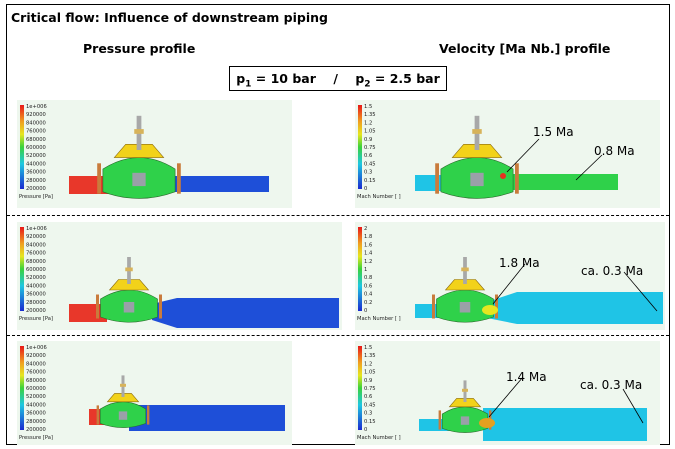 The height and width of the screenshot is (449, 675). I want to click on legend-tick-label: 0.2, so click(368, 303).